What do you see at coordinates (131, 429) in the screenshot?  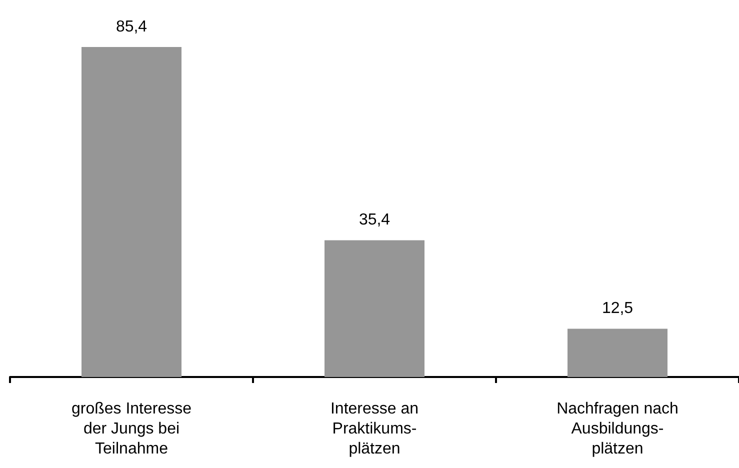 I see `x-tick-label: großes Interesse der Jungs bei Teilnahme` at bounding box center [131, 429].